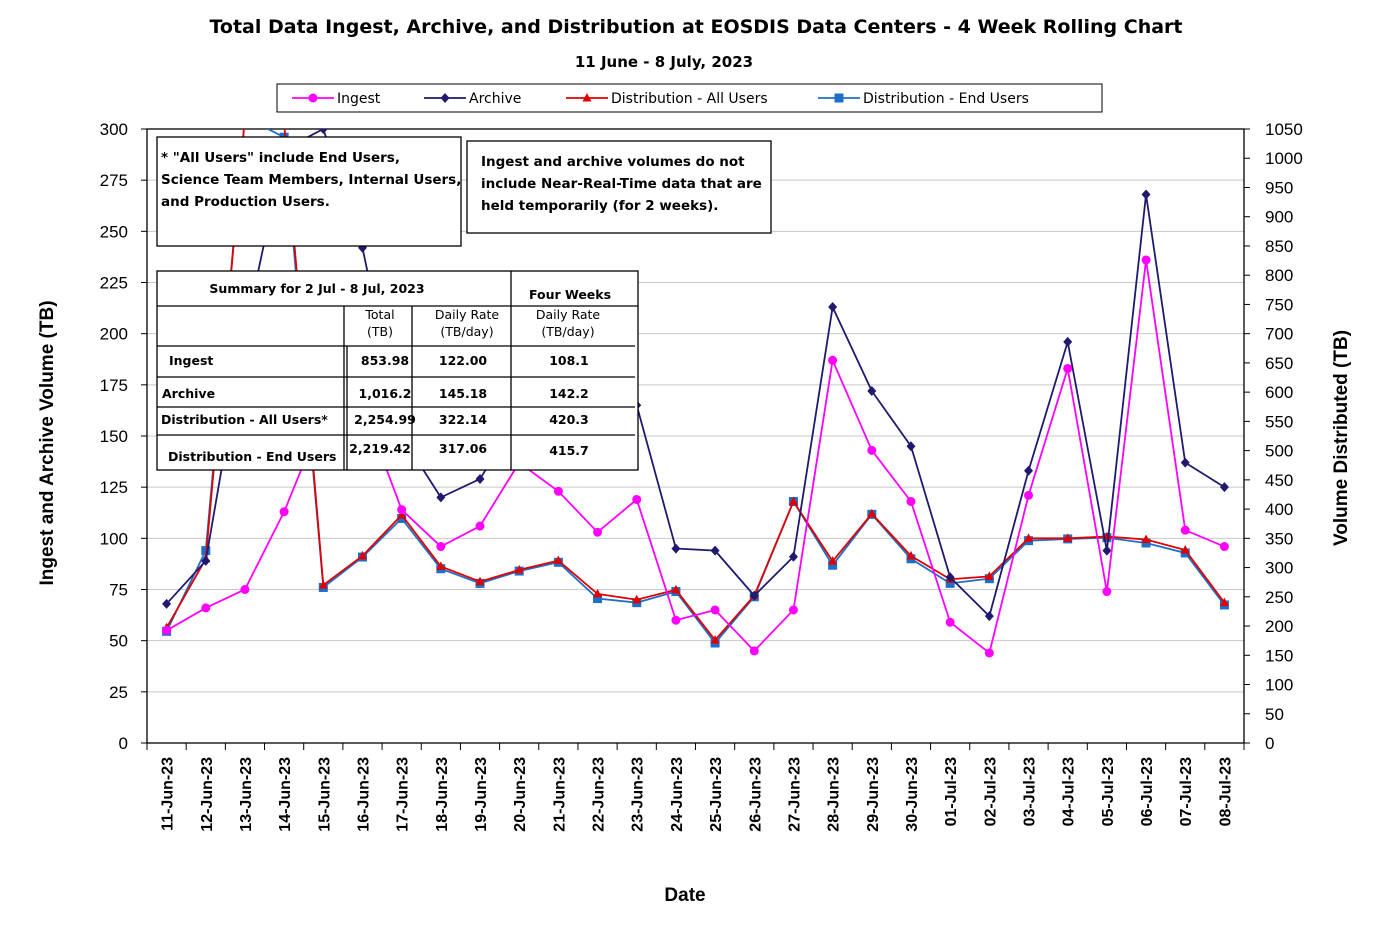 The image size is (1397, 933). What do you see at coordinates (1030, 791) in the screenshot?
I see `x-tick-label: 03-Jul-23` at bounding box center [1030, 791].